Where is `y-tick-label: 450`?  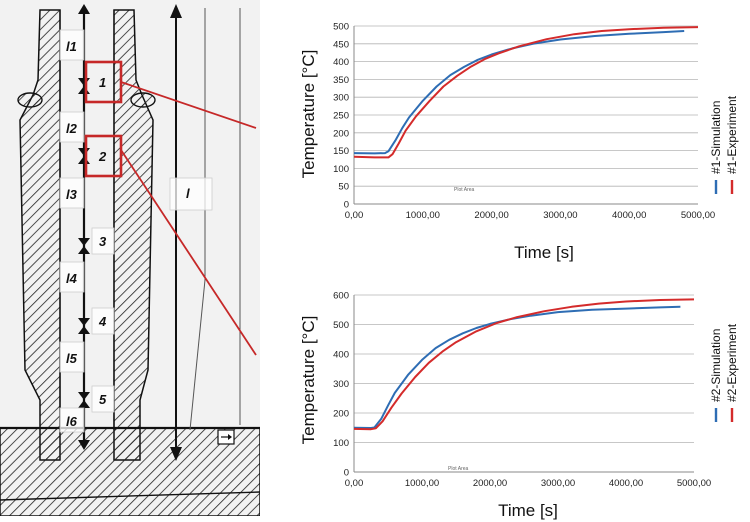
y-tick-label: 450 is located at coordinates (341, 44).